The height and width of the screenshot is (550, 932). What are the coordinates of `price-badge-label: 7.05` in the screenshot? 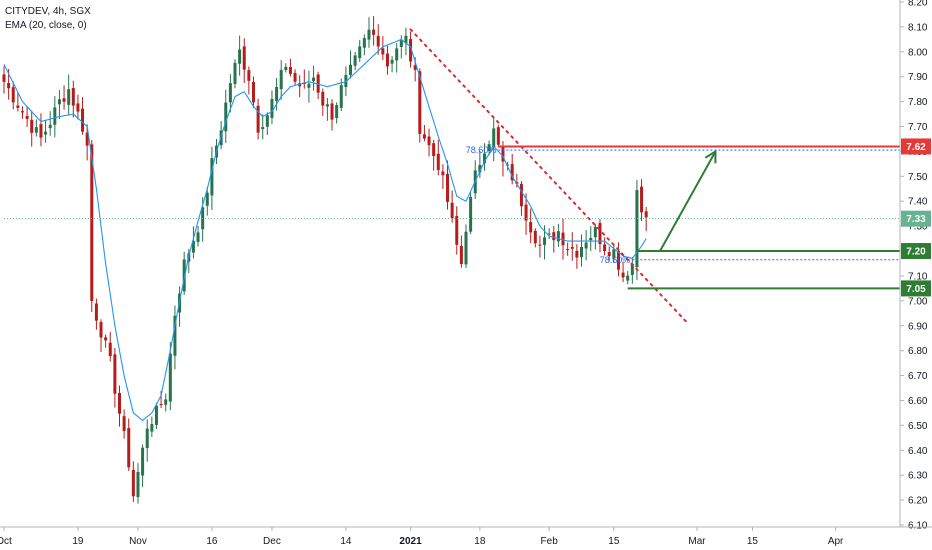 It's located at (916, 289).